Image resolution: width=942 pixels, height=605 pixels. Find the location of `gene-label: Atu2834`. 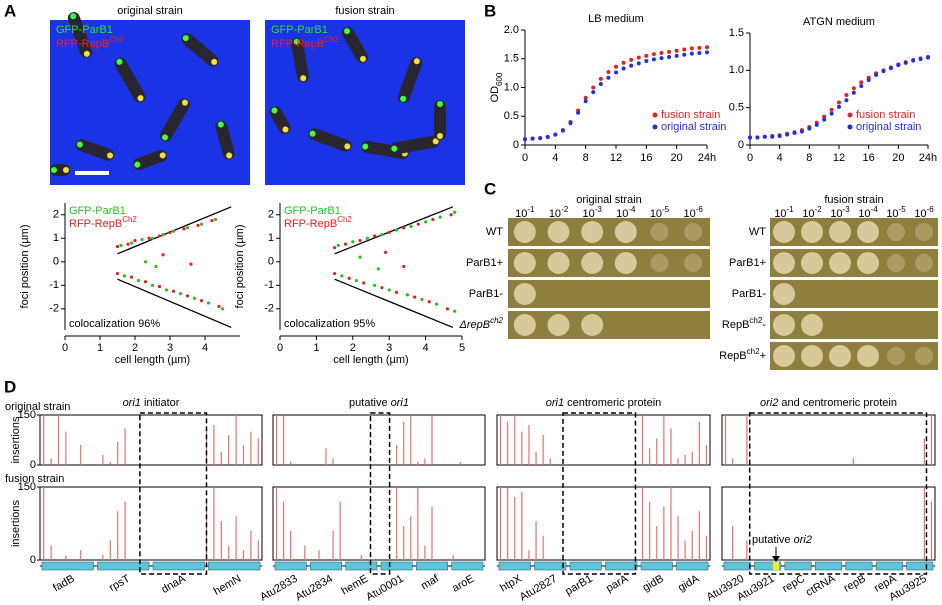

gene-label: Atu2834 is located at coordinates (313, 588).